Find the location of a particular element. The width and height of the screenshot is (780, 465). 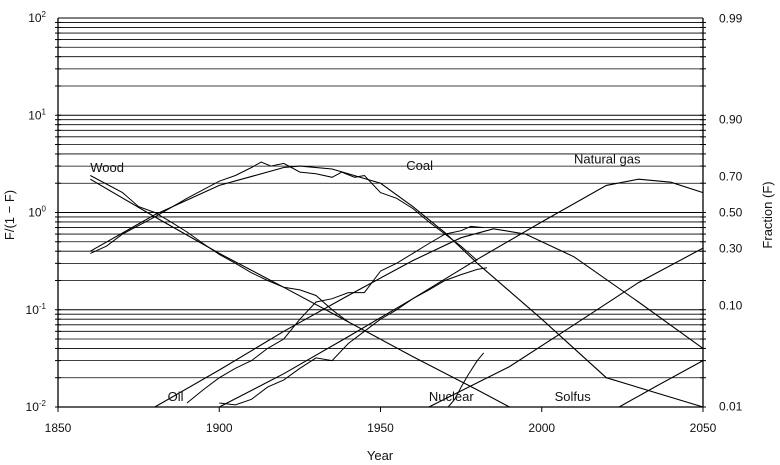

y-right-tick-label: 0.90 is located at coordinates (731, 120).